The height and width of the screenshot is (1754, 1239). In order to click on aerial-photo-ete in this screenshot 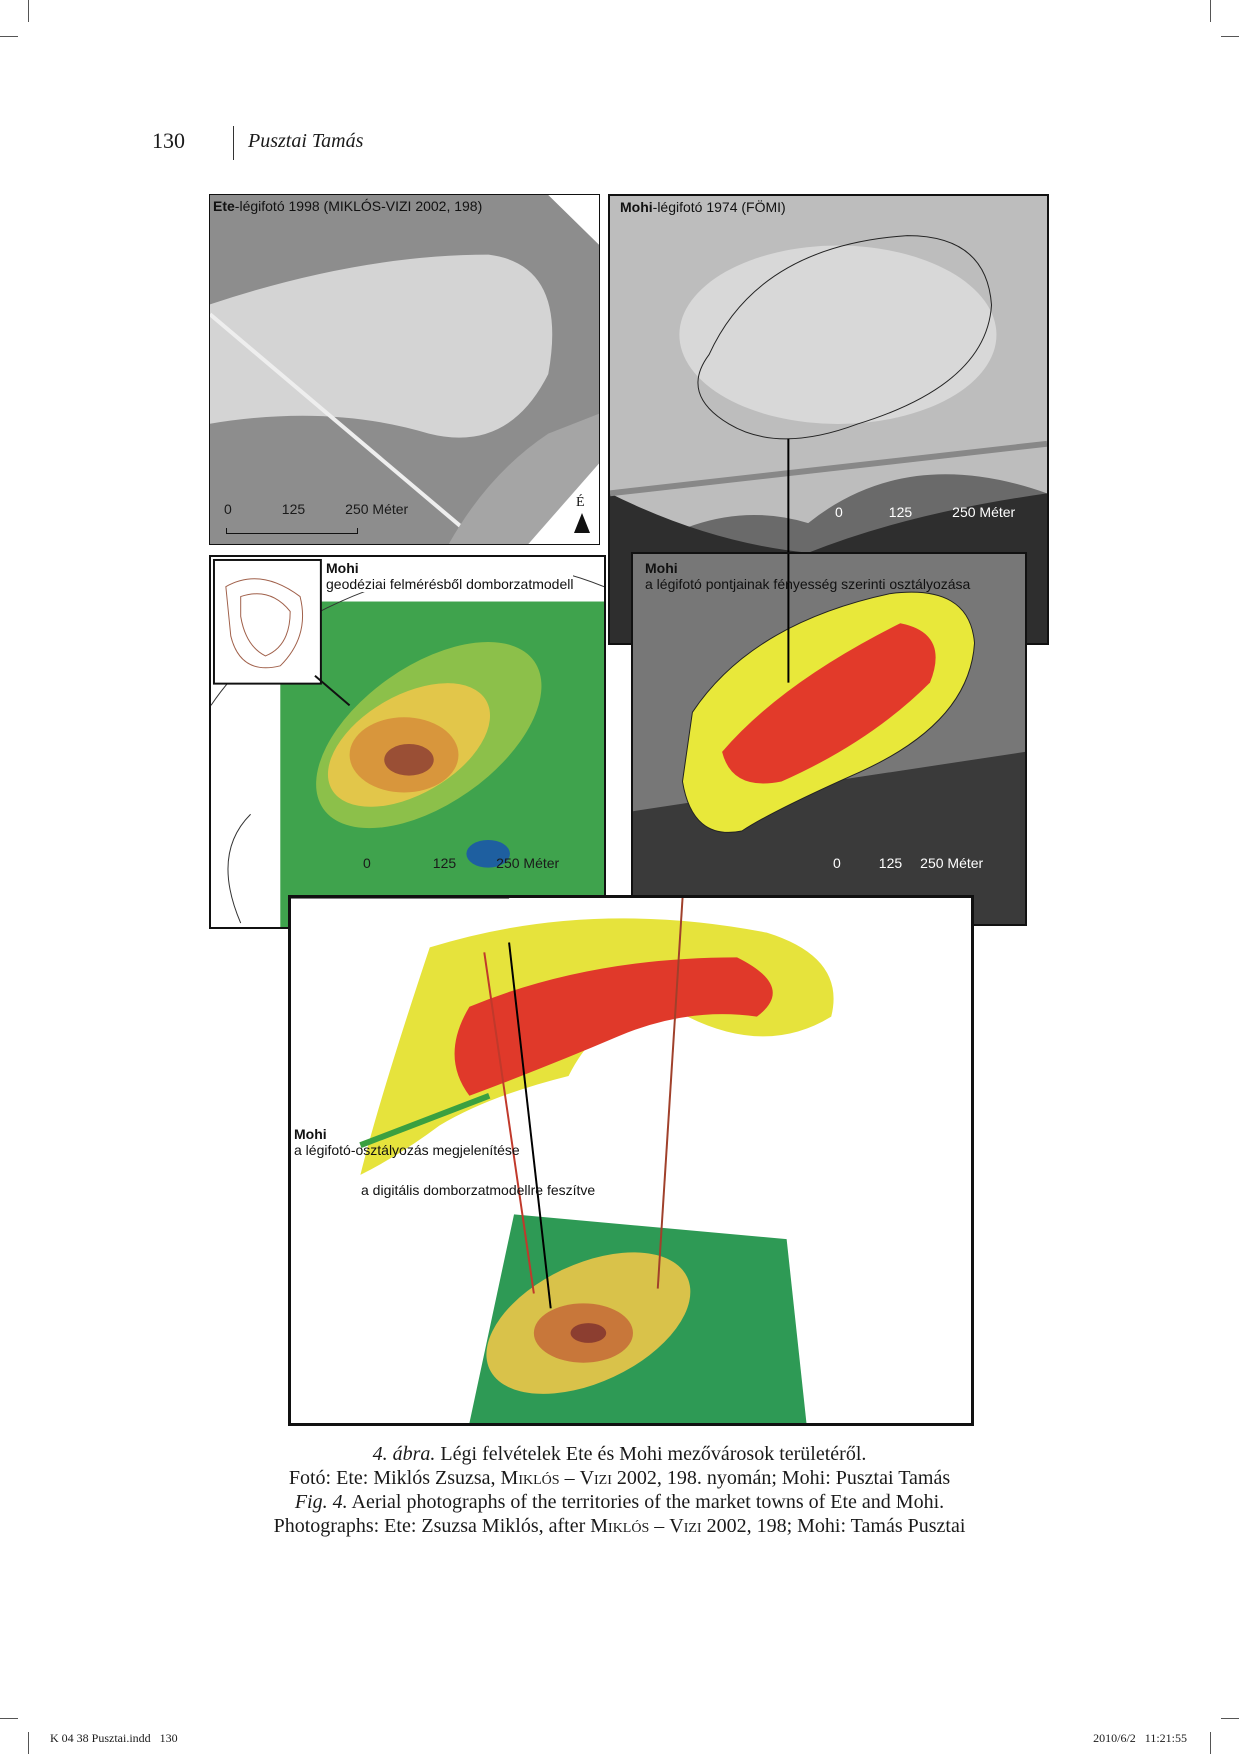, I will do `click(404, 369)`.